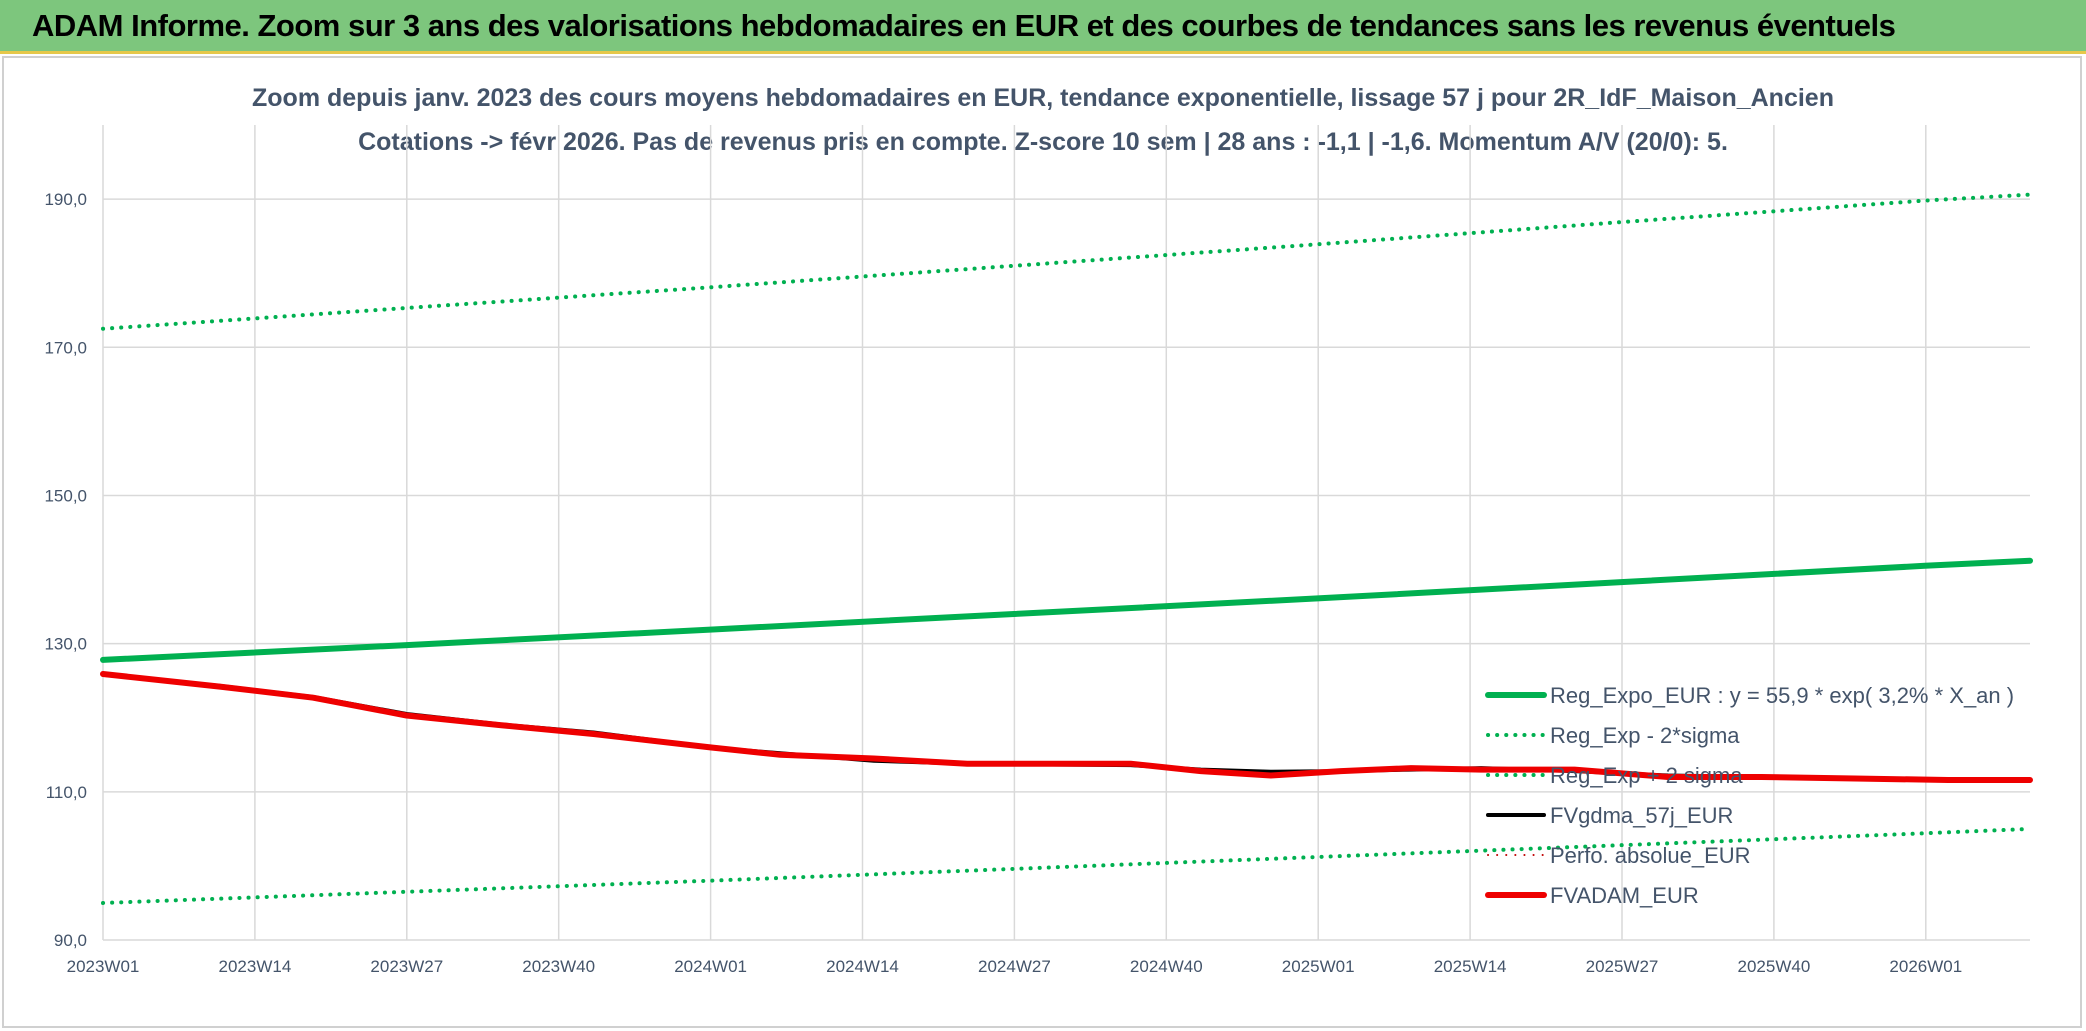 This screenshot has width=2086, height=1031. I want to click on x-tick-label: 2025W40, so click(1774, 966).